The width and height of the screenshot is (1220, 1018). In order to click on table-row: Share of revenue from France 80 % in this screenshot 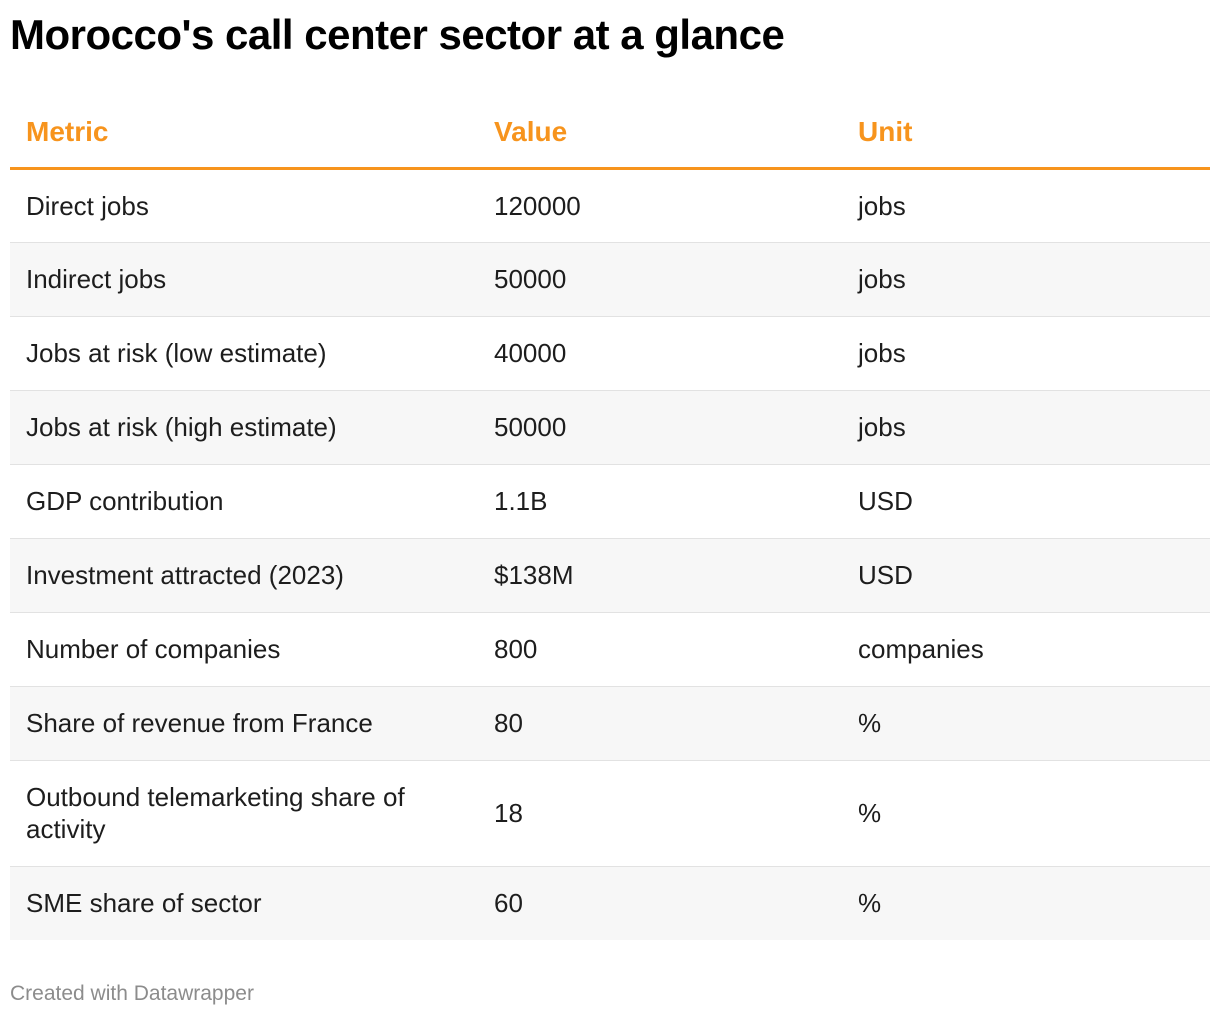, I will do `click(610, 723)`.